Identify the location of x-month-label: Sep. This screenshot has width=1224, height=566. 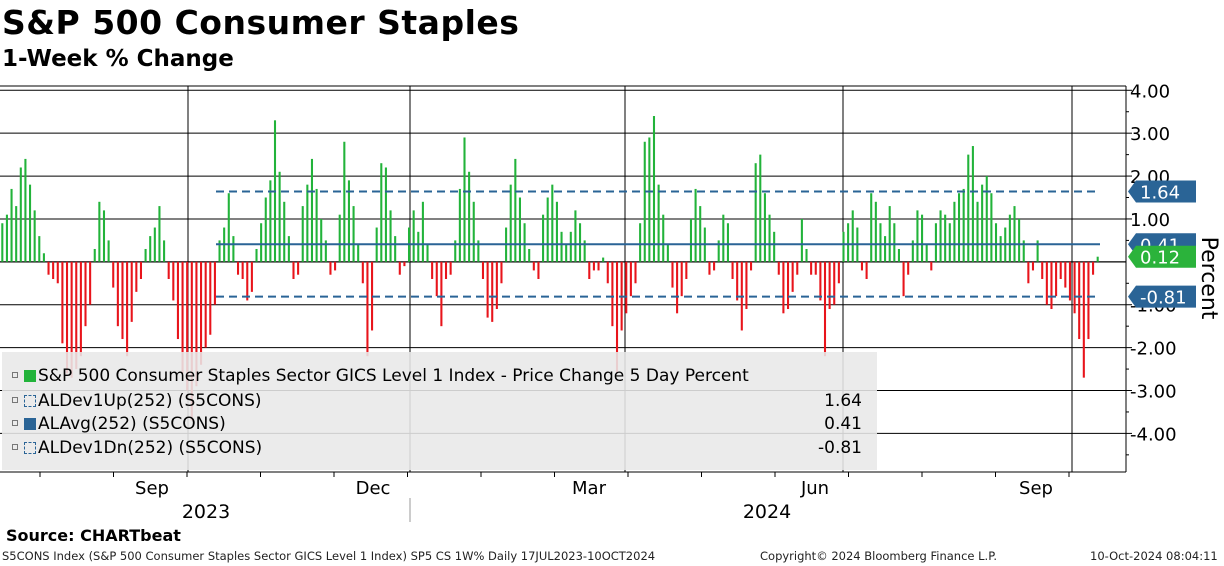
(1036, 488).